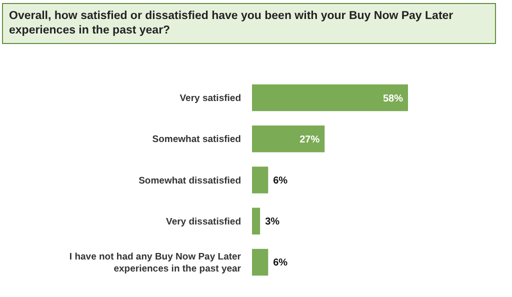 This screenshot has height=297, width=512. I want to click on y-tick-label: Very satisfied, so click(211, 98).